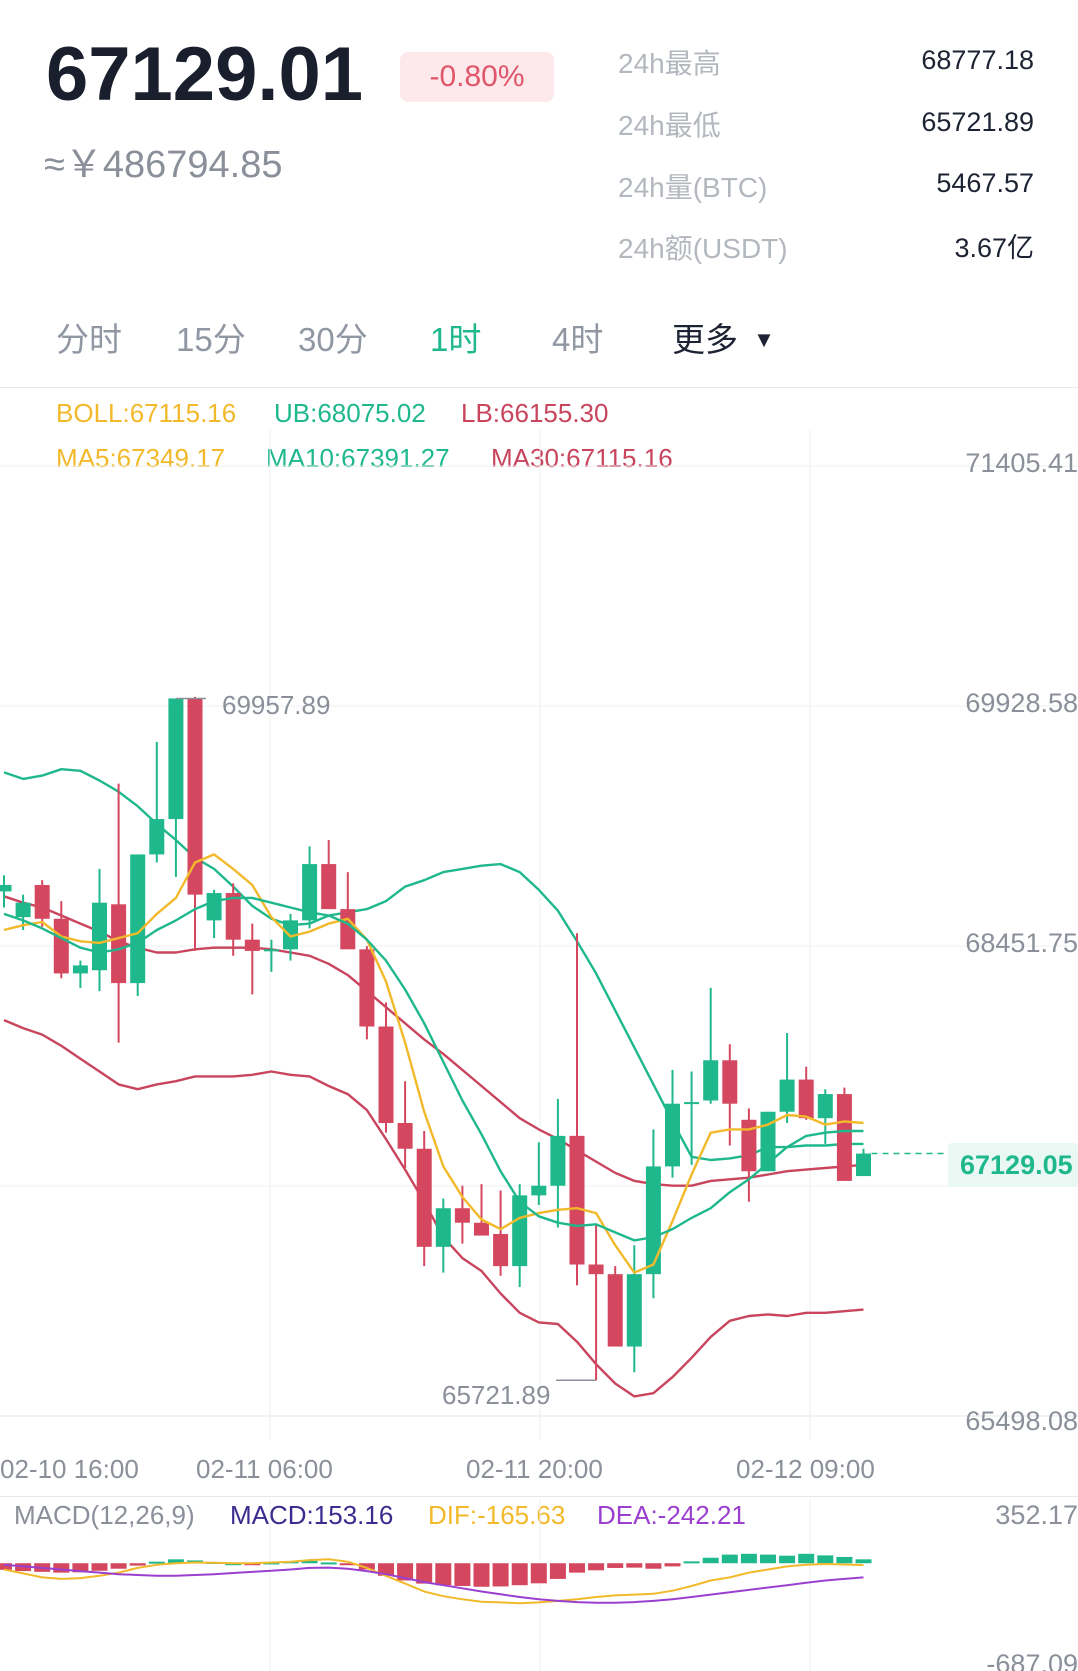 The width and height of the screenshot is (1078, 1671). I want to click on time-axis-tick: 02-10 16:00, so click(69, 1469).